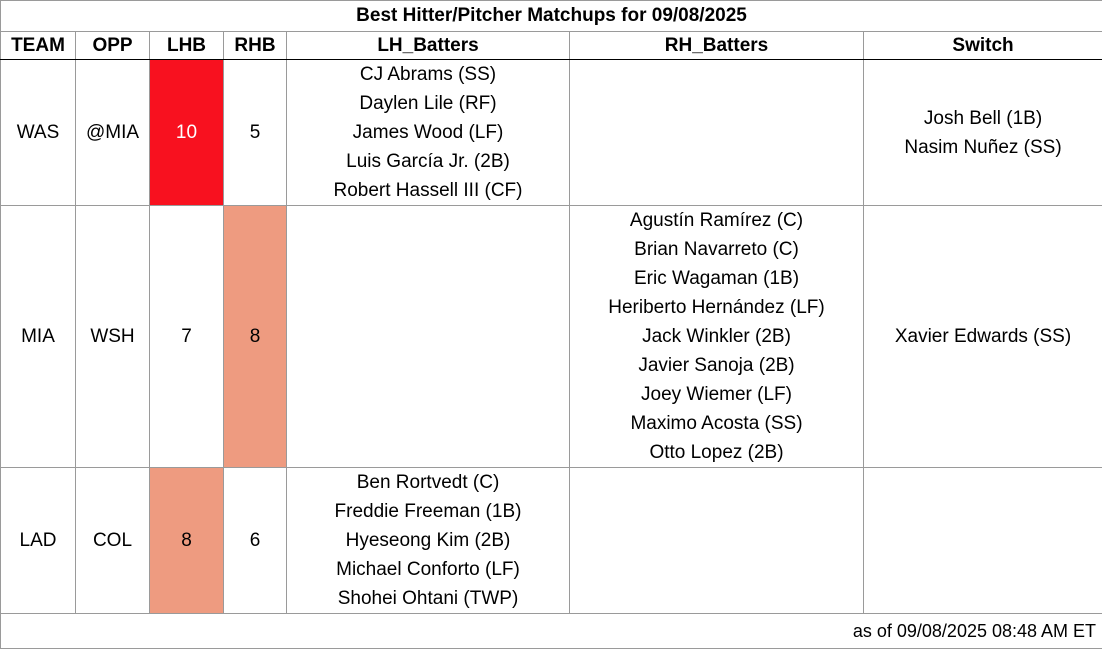 The width and height of the screenshot is (1102, 649). Describe the element at coordinates (716, 249) in the screenshot. I see `player-name: Brian Navarreto (C)` at that location.